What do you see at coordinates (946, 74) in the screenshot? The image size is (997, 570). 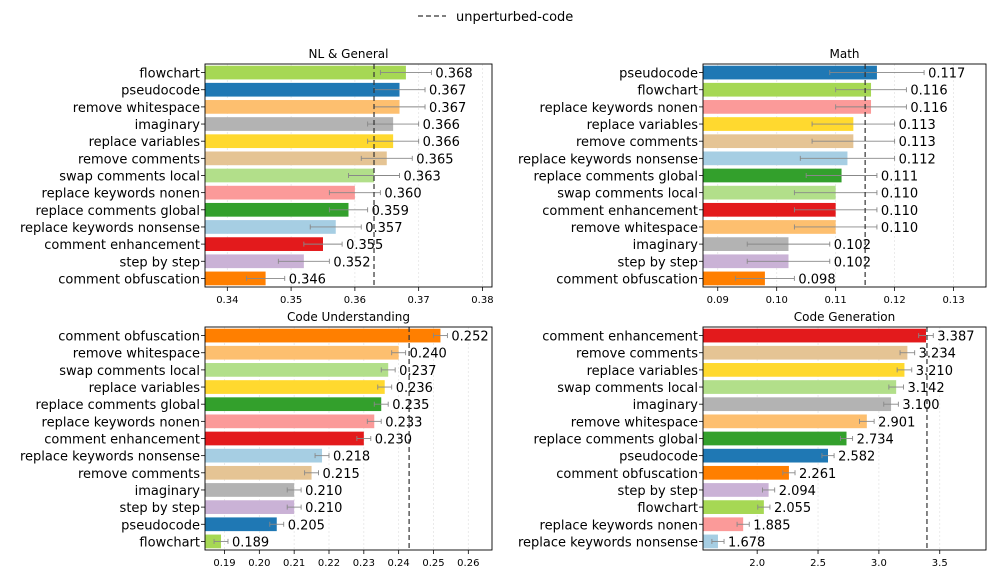 I see `data-label: 0.117` at bounding box center [946, 74].